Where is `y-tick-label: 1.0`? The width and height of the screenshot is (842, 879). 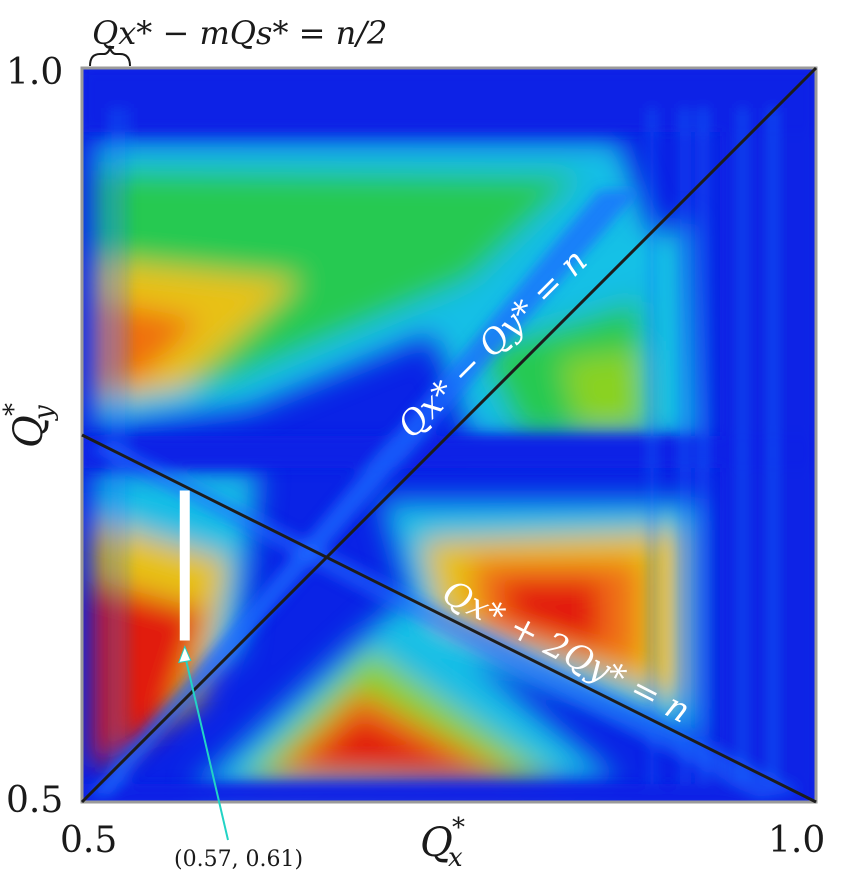
y-tick-label: 1.0 is located at coordinates (34, 72).